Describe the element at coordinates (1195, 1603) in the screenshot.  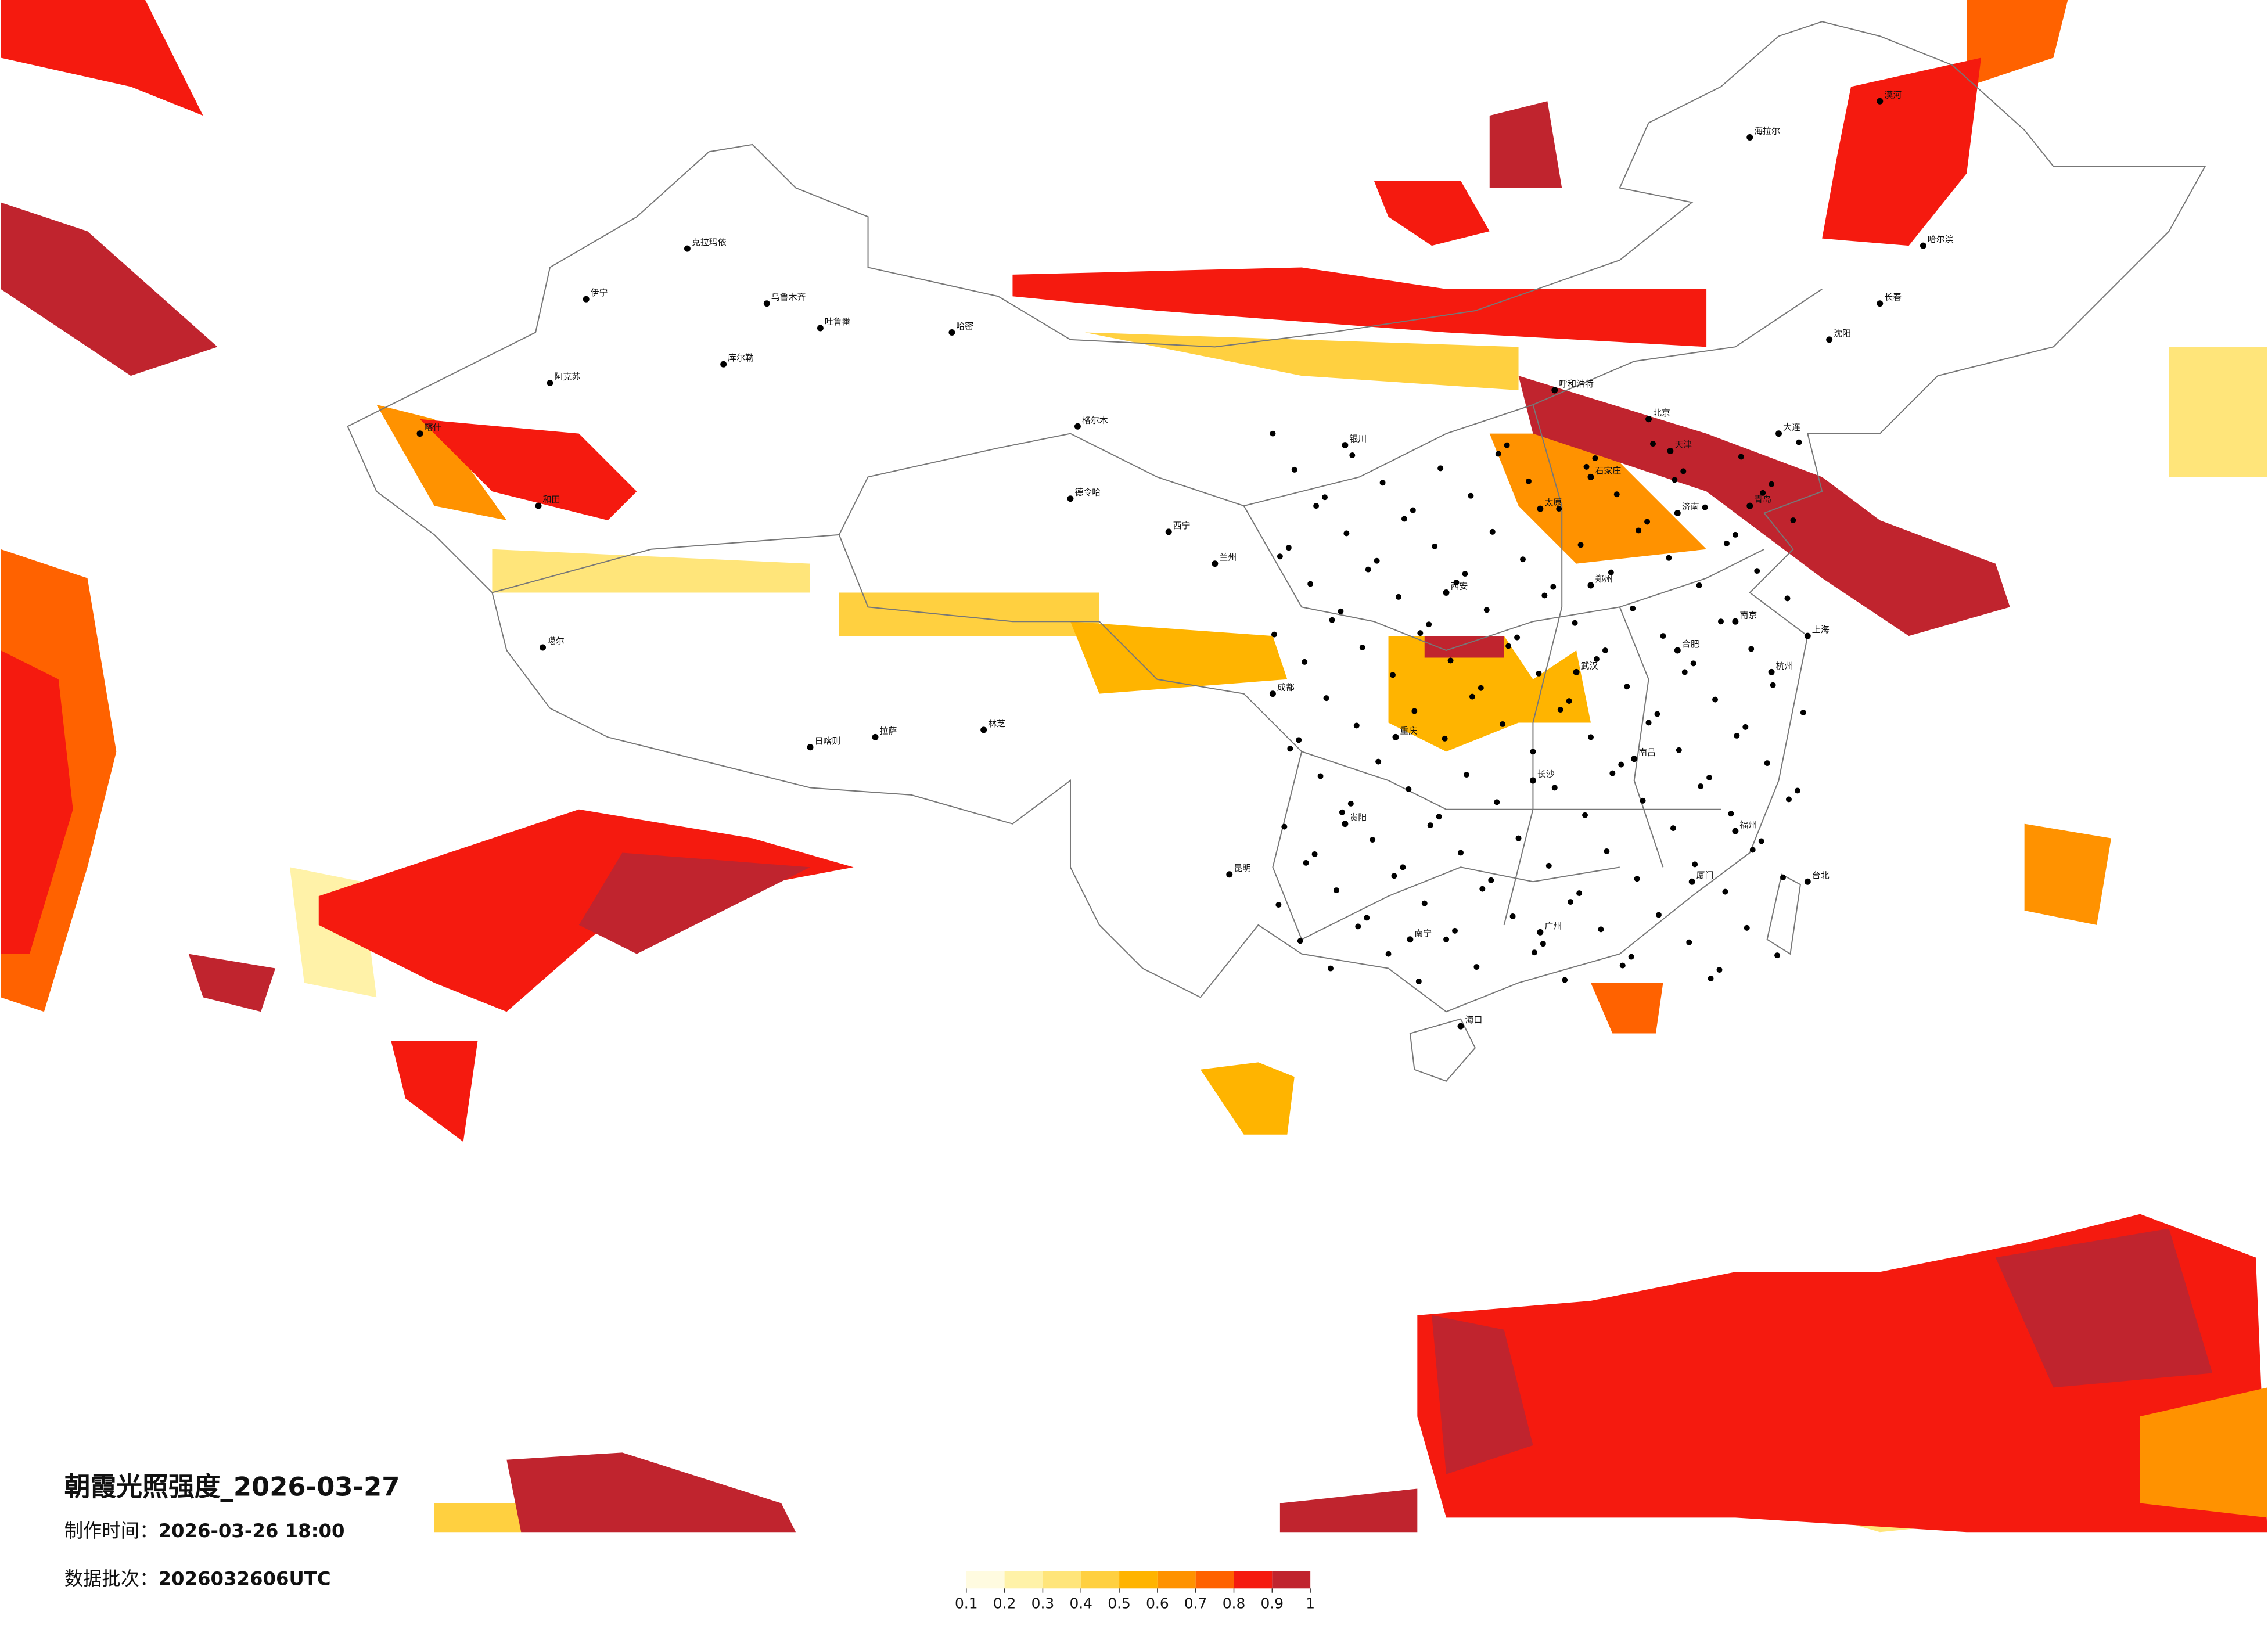
I see `legend-tick-label: 0.7` at that location.